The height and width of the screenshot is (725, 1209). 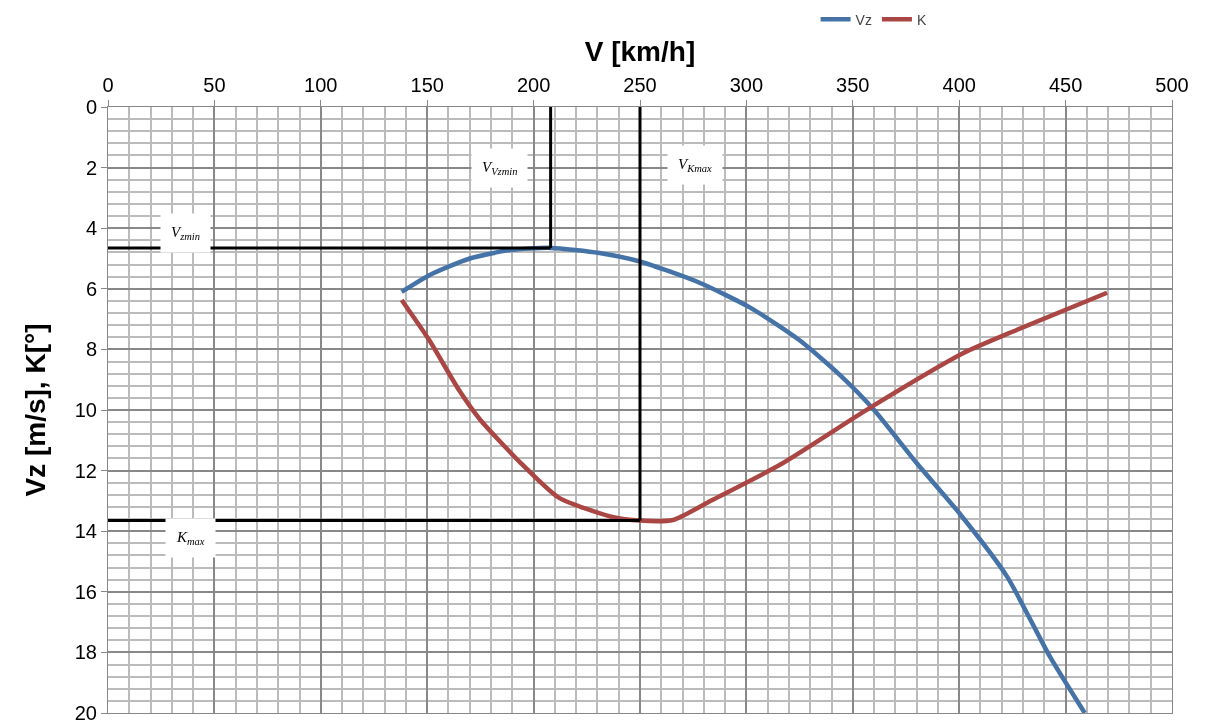 What do you see at coordinates (321, 85) in the screenshot?
I see `x-tick-label: 100` at bounding box center [321, 85].